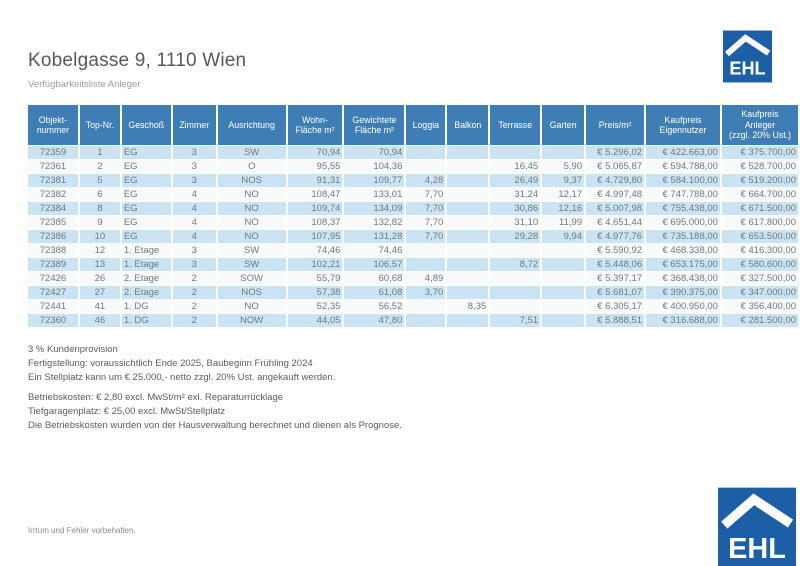 The image size is (800, 566). Describe the element at coordinates (374, 250) in the screenshot. I see `cell: 74,46` at that location.